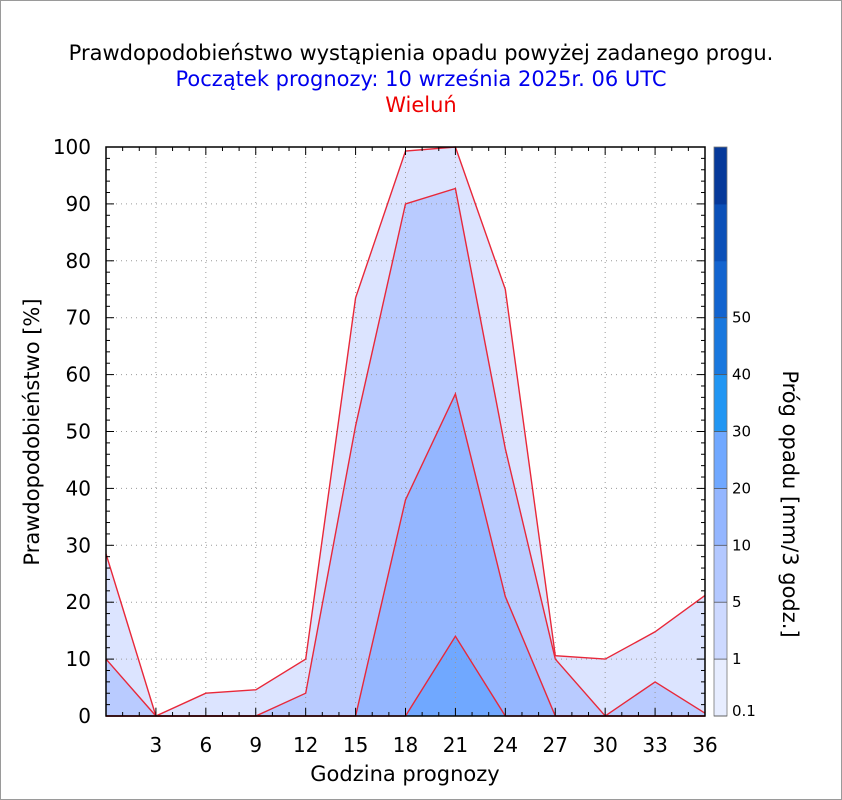 This screenshot has width=842, height=800. Describe the element at coordinates (737, 602) in the screenshot. I see `colorbar-tick-label: 5` at that location.